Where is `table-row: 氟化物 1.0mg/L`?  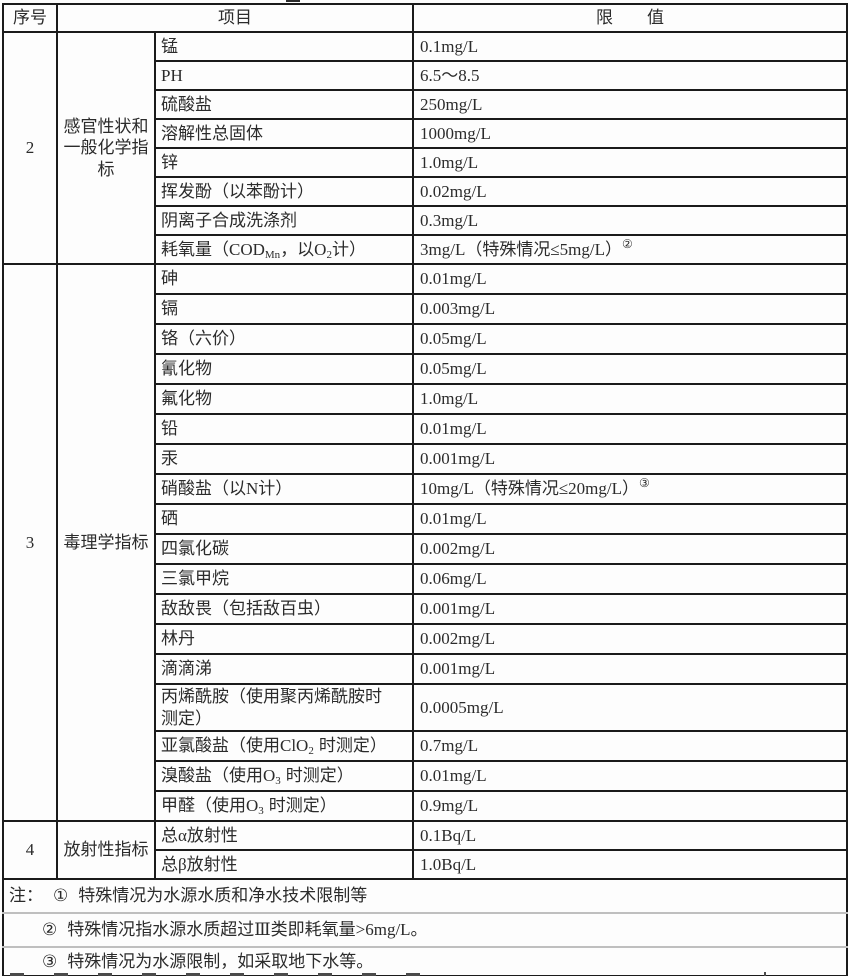 table-row: 氟化物 1.0mg/L is located at coordinates (425, 399).